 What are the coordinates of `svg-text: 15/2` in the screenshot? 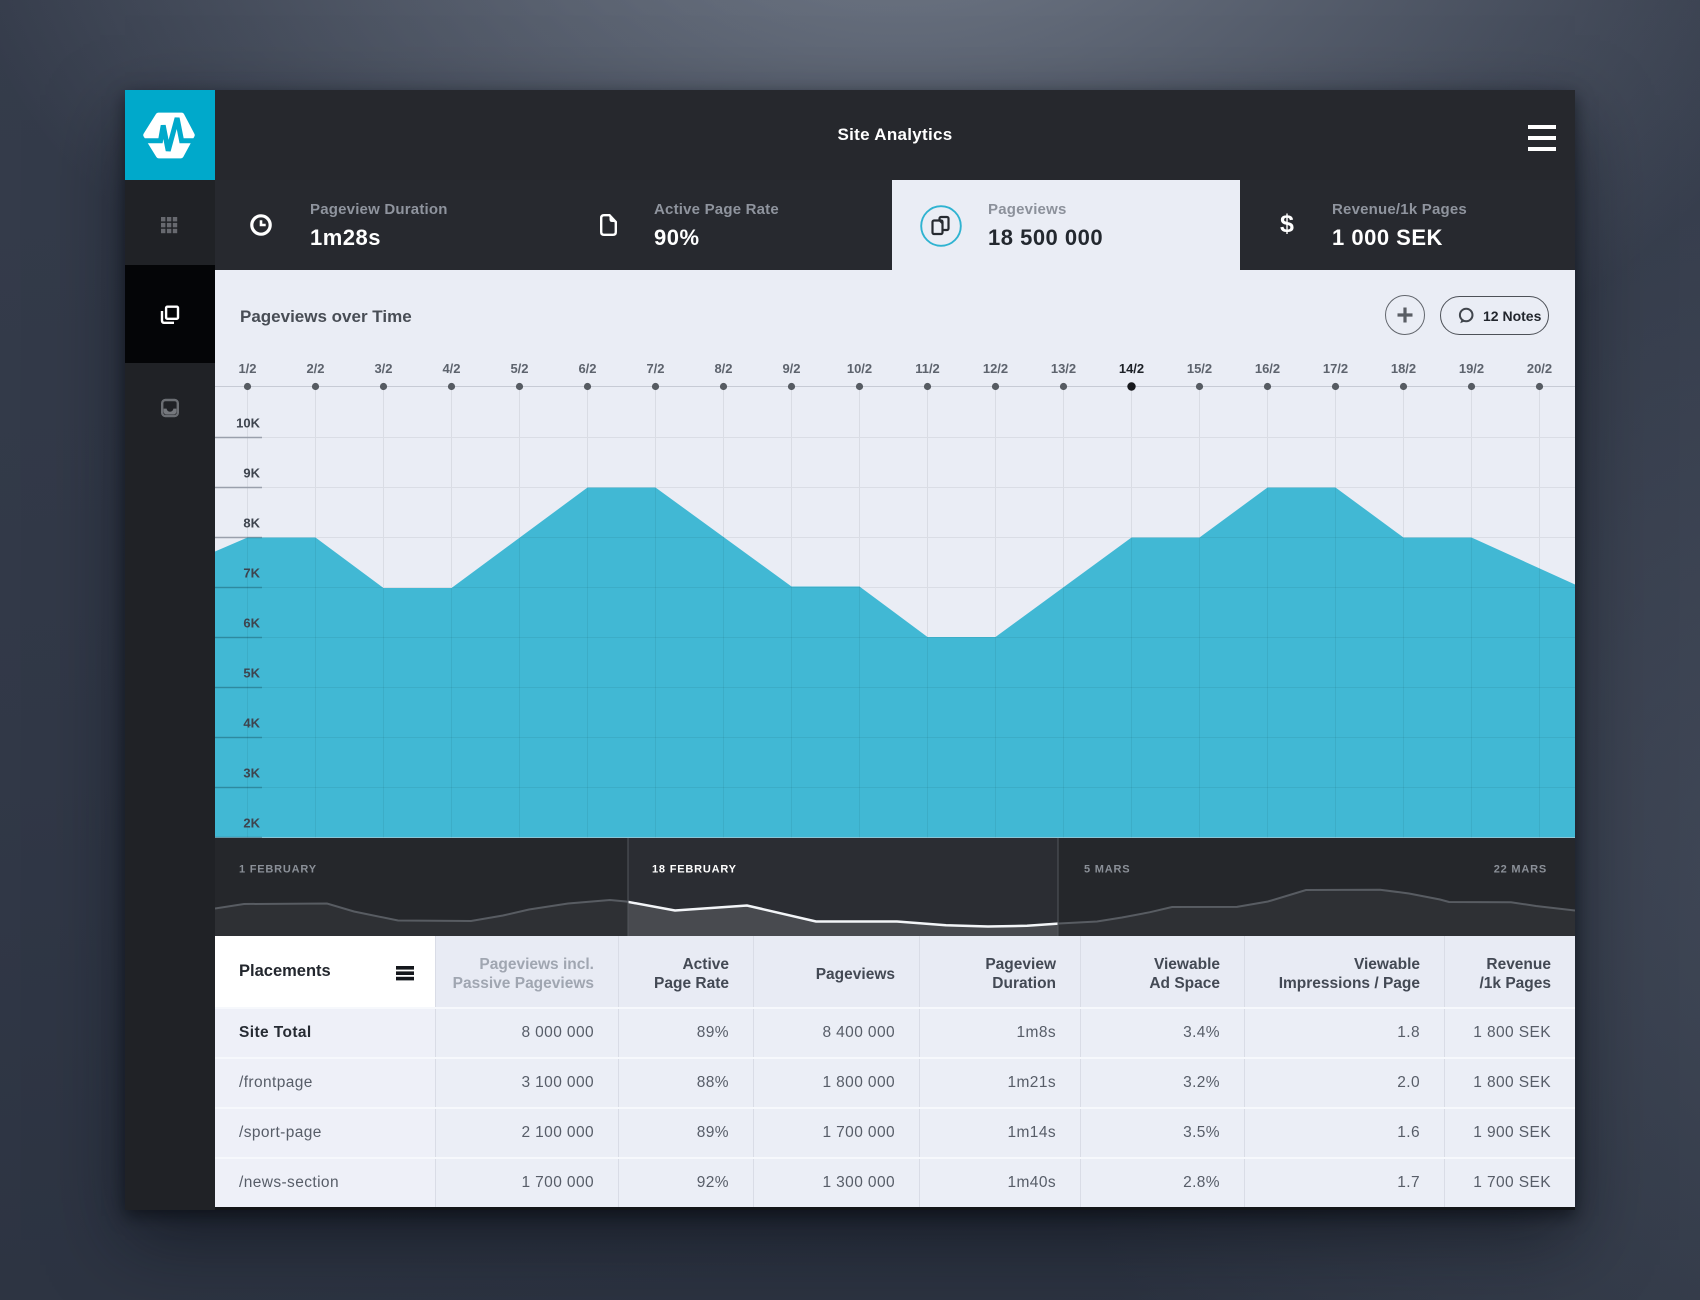 It's located at (1199, 368).